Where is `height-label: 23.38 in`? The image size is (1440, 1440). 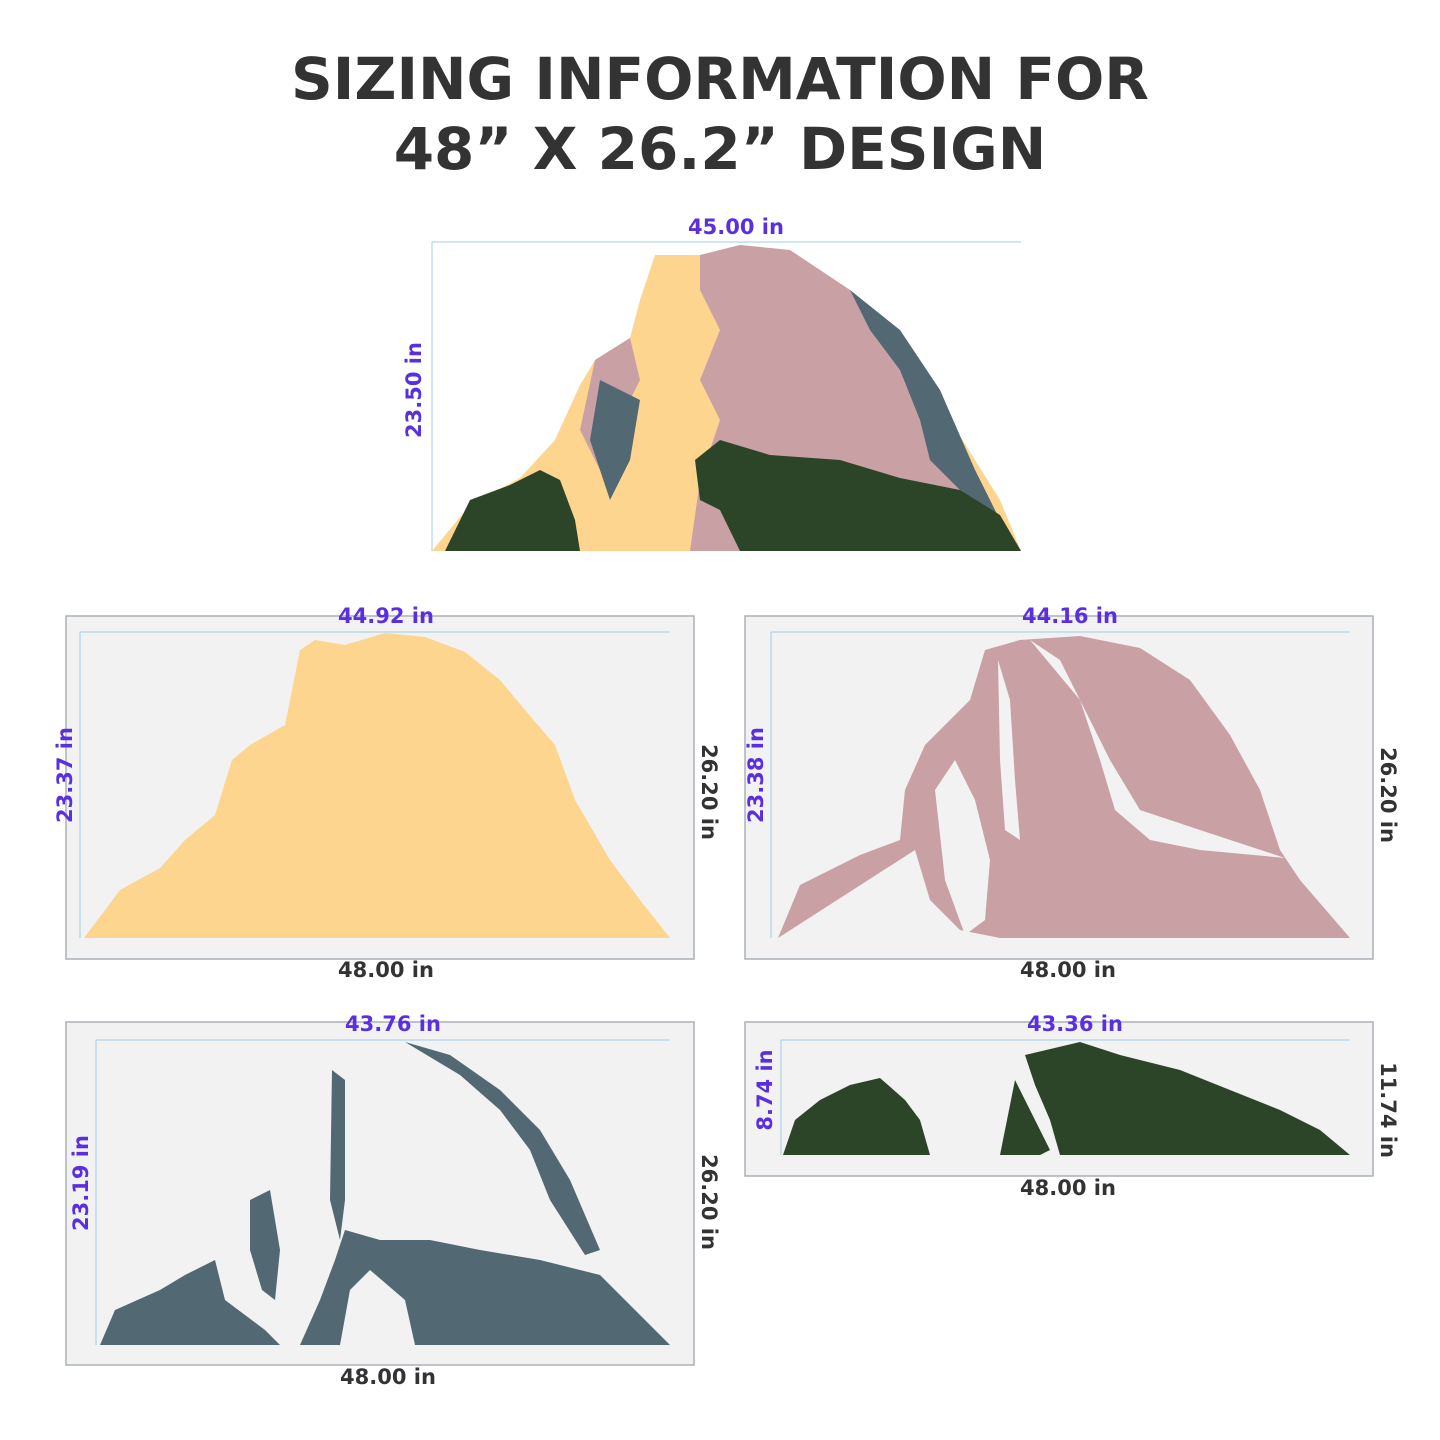 height-label: 23.38 in is located at coordinates (756, 775).